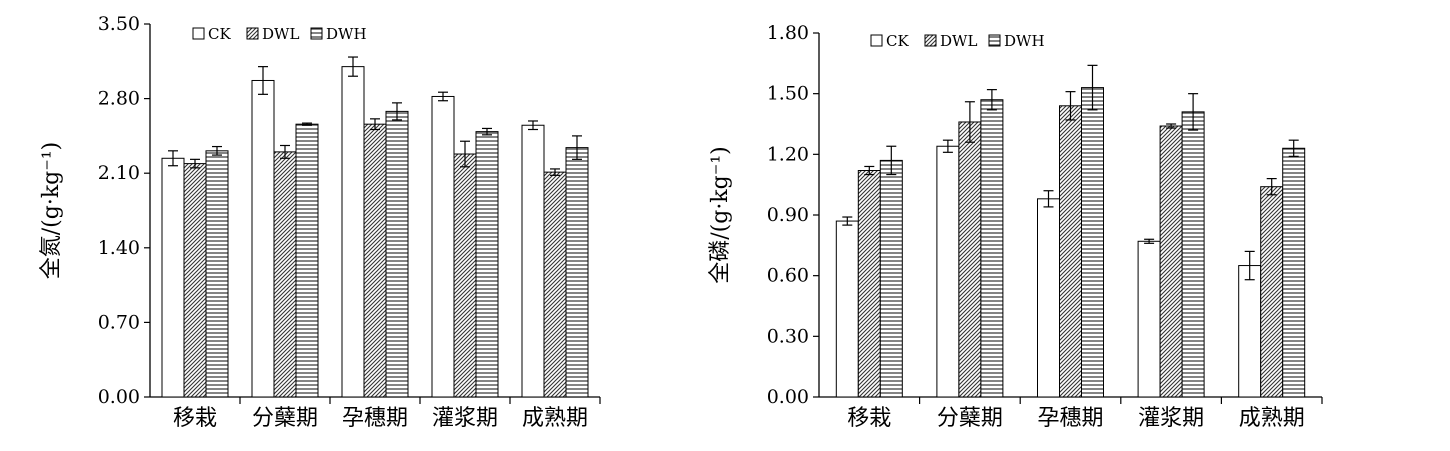  I want to click on y-tick-label: 1.20, so click(788, 154).